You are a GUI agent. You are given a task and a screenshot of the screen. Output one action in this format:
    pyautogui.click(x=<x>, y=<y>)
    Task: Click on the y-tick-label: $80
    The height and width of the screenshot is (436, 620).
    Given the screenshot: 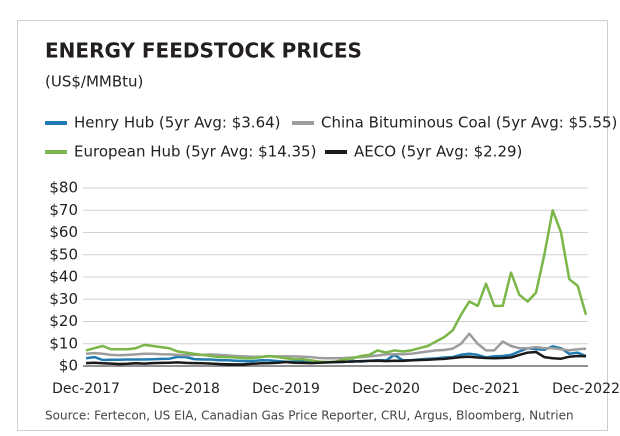 What is the action you would take?
    pyautogui.click(x=63, y=188)
    